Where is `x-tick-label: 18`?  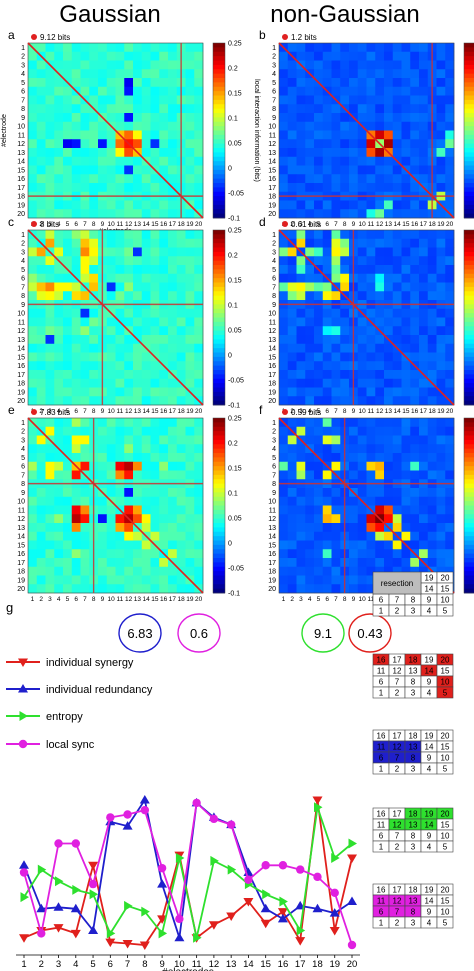 x-tick-label: 18 is located at coordinates (182, 599).